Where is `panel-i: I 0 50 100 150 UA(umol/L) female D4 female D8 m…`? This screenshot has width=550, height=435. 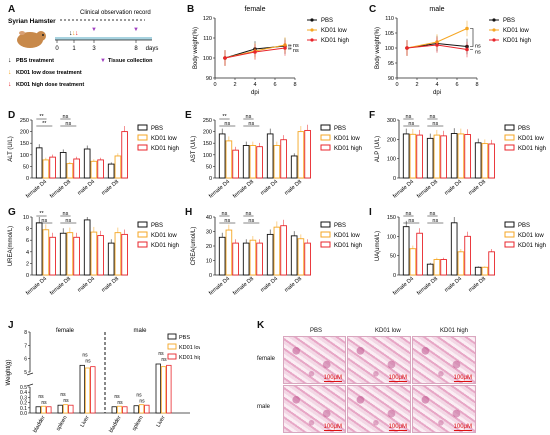 panel-i: I 0 50 100 150 UA(umol/L) female D4 female D8 m… is located at coordinates (458, 252).